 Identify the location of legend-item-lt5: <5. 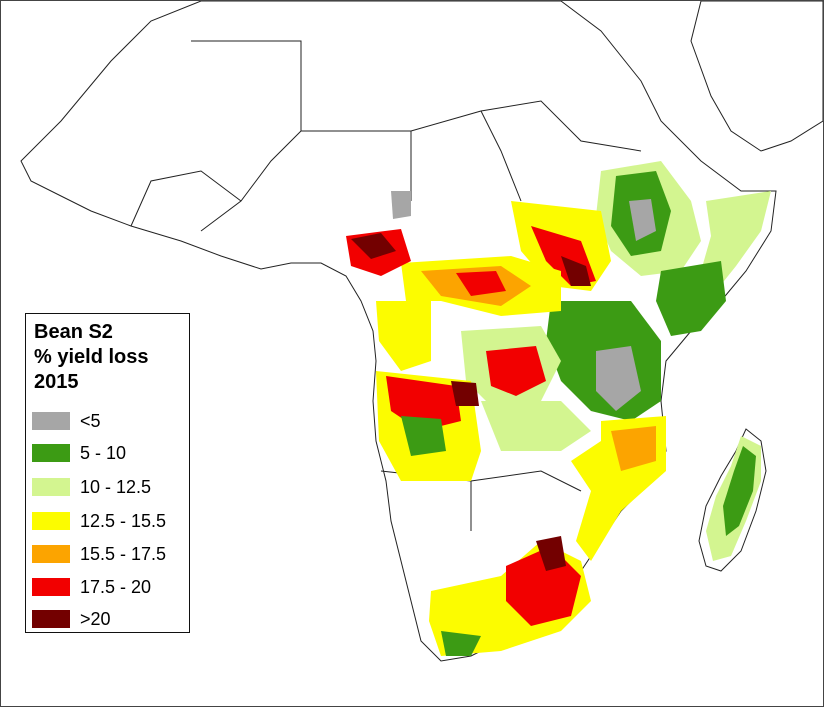
(66, 421).